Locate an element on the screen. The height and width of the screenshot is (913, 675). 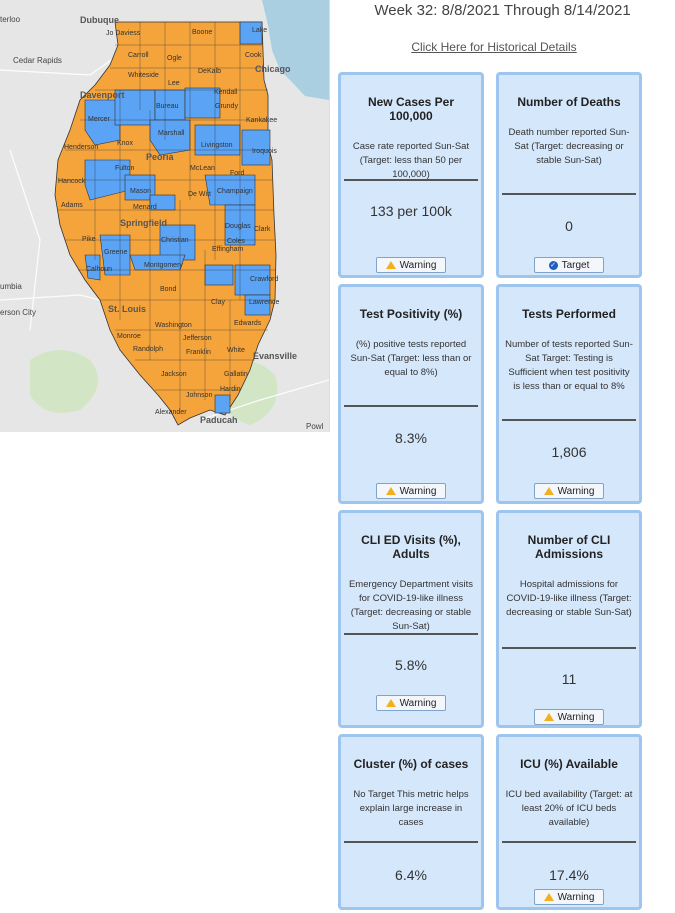
county-label: Mason is located at coordinates (141, 191).